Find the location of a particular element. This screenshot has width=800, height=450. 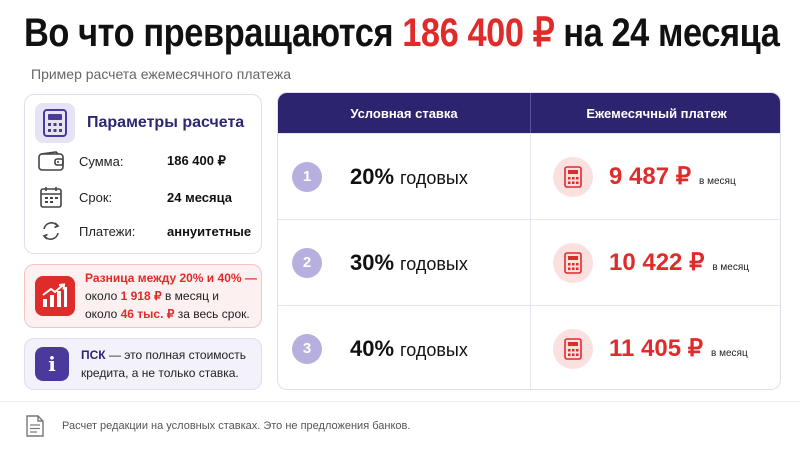

param-row-payments: Платежи: аннуитетные is located at coordinates (147, 231).